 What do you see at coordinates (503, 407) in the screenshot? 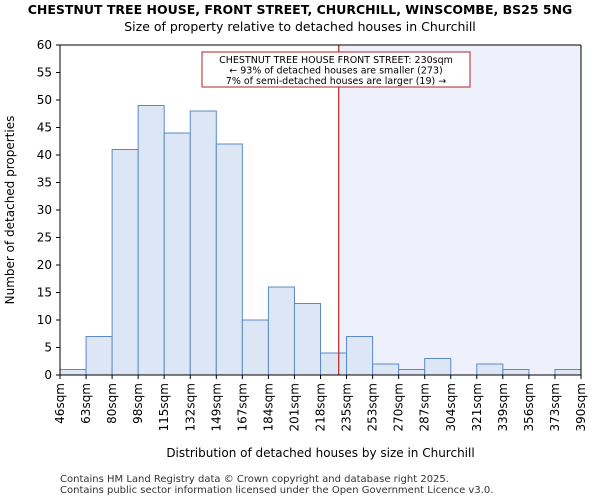
I see `x-tick-label: 339sqm` at bounding box center [503, 407].